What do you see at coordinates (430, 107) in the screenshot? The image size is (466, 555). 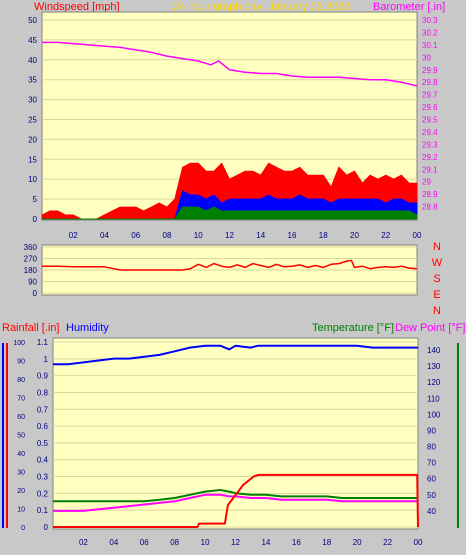 I see `wind-right-tick-label: 29.6` at bounding box center [430, 107].